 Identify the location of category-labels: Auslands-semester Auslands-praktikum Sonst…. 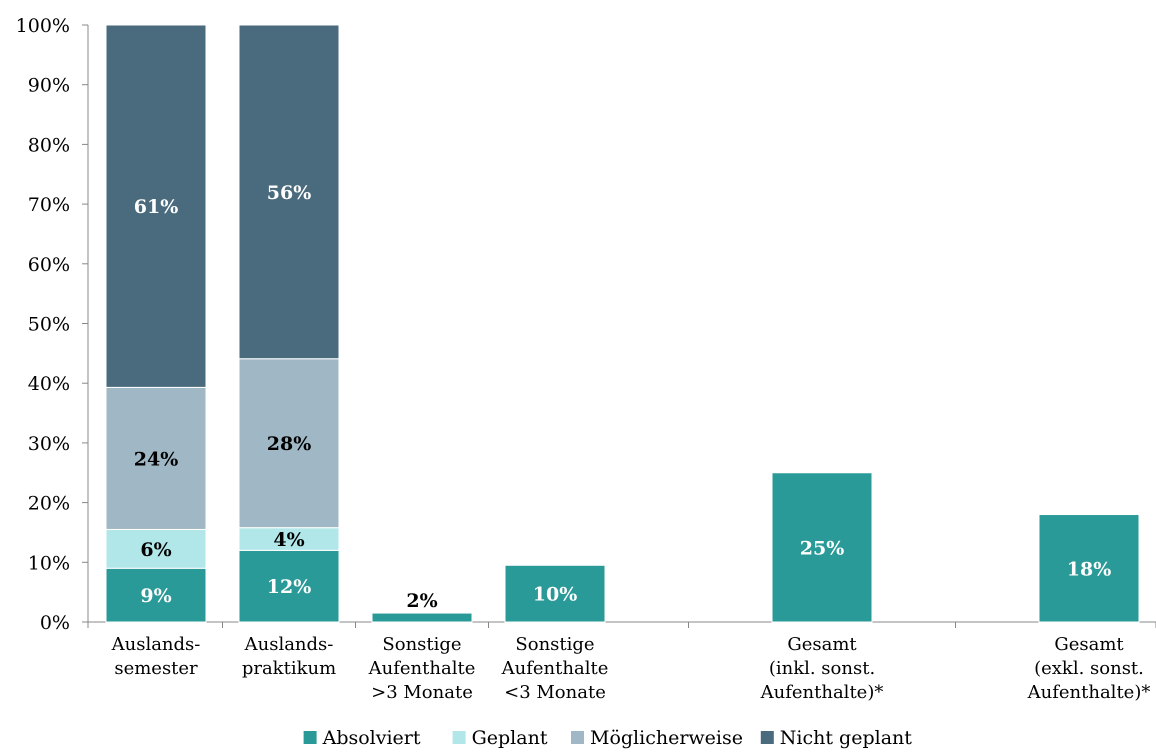
(631, 668).